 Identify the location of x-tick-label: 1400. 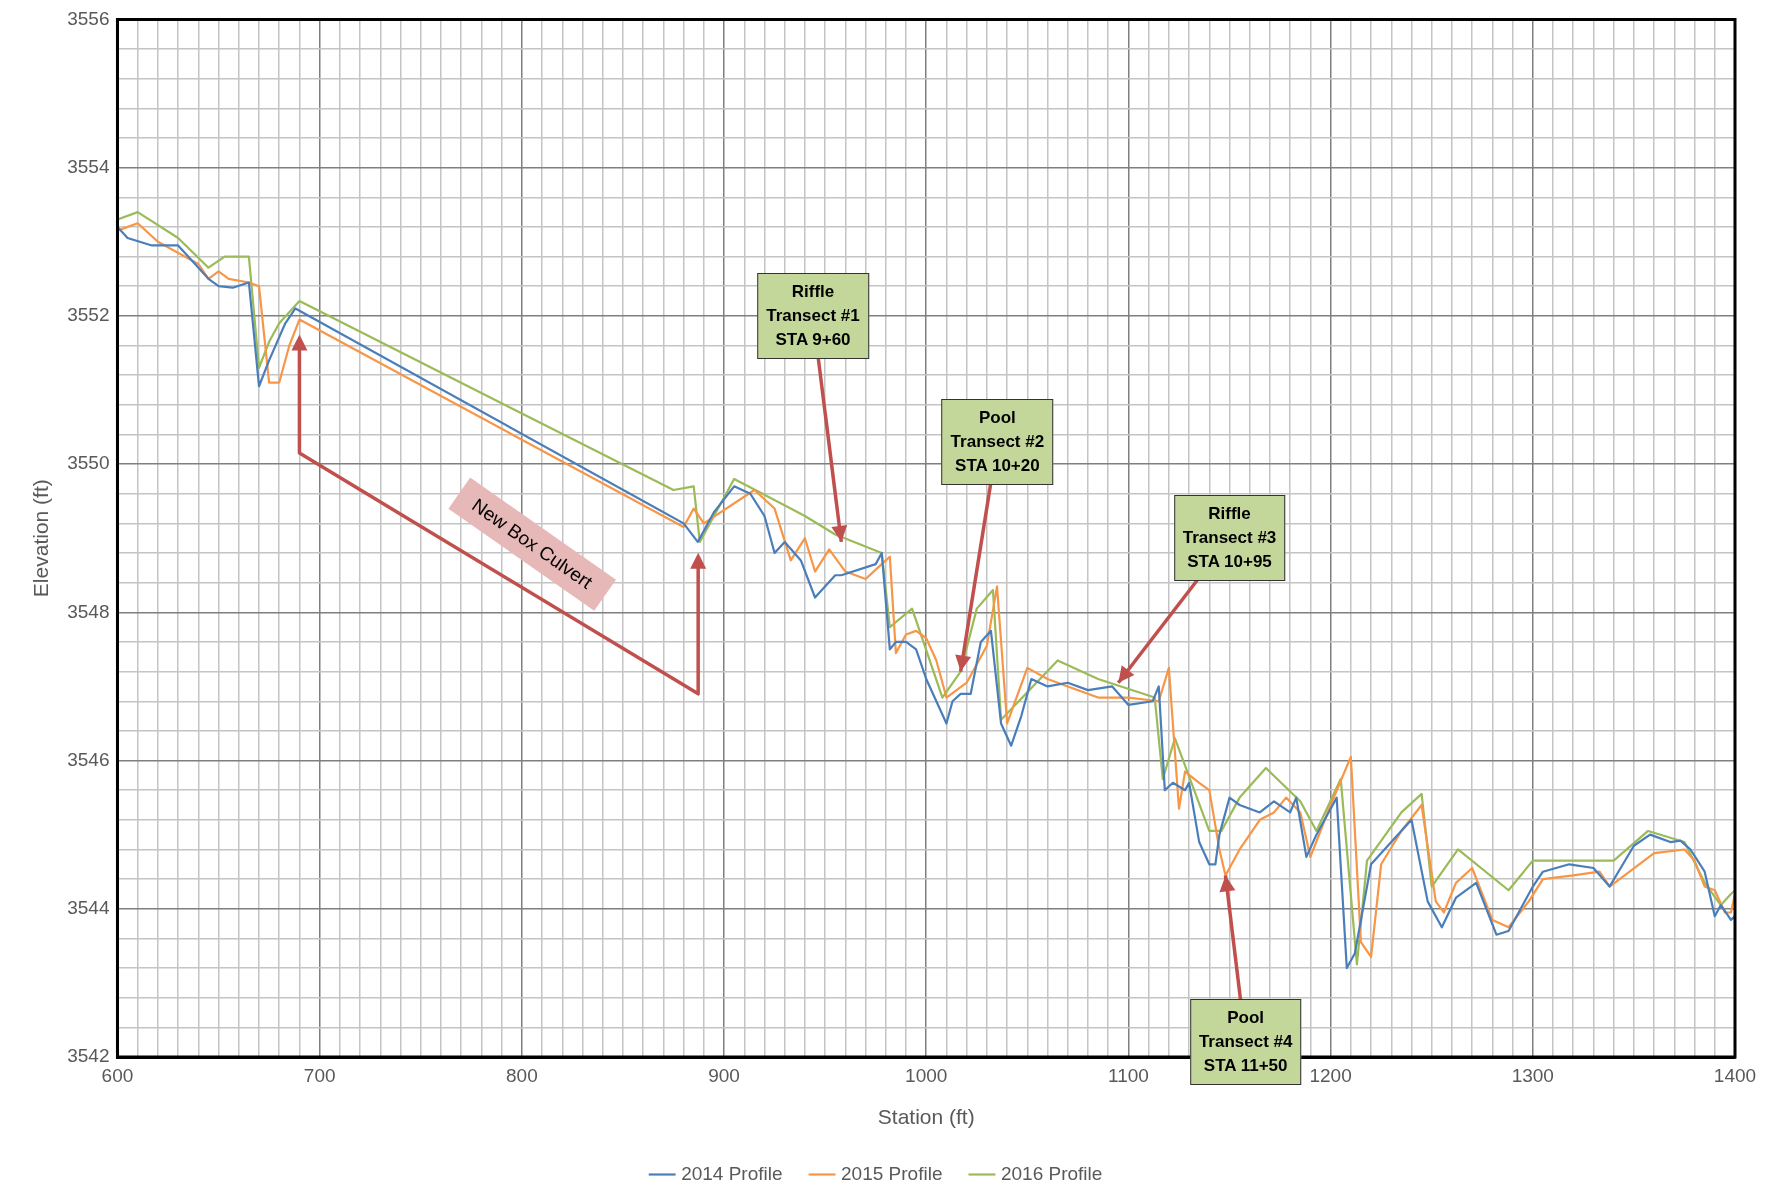
(1735, 1075).